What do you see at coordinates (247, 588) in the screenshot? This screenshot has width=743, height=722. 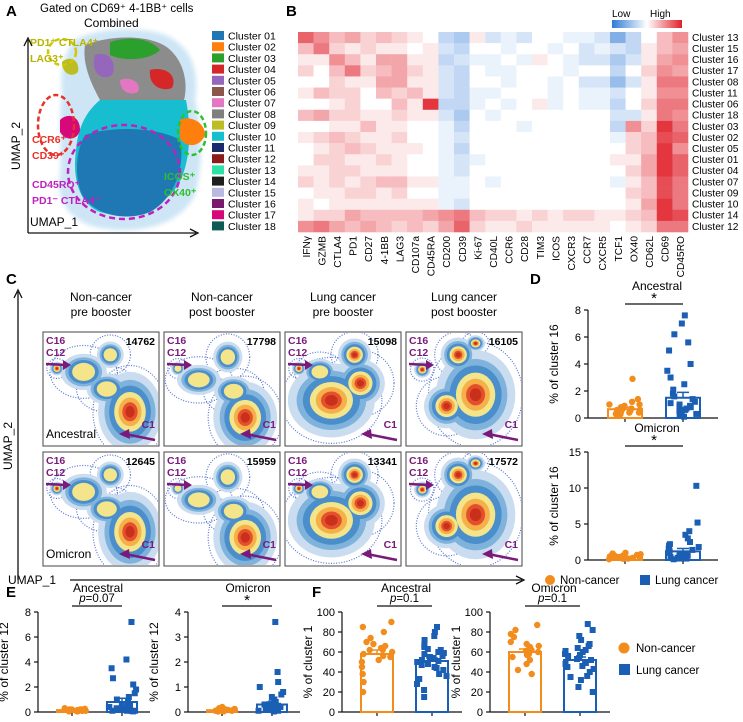 I see `plot-title: Omicron` at bounding box center [247, 588].